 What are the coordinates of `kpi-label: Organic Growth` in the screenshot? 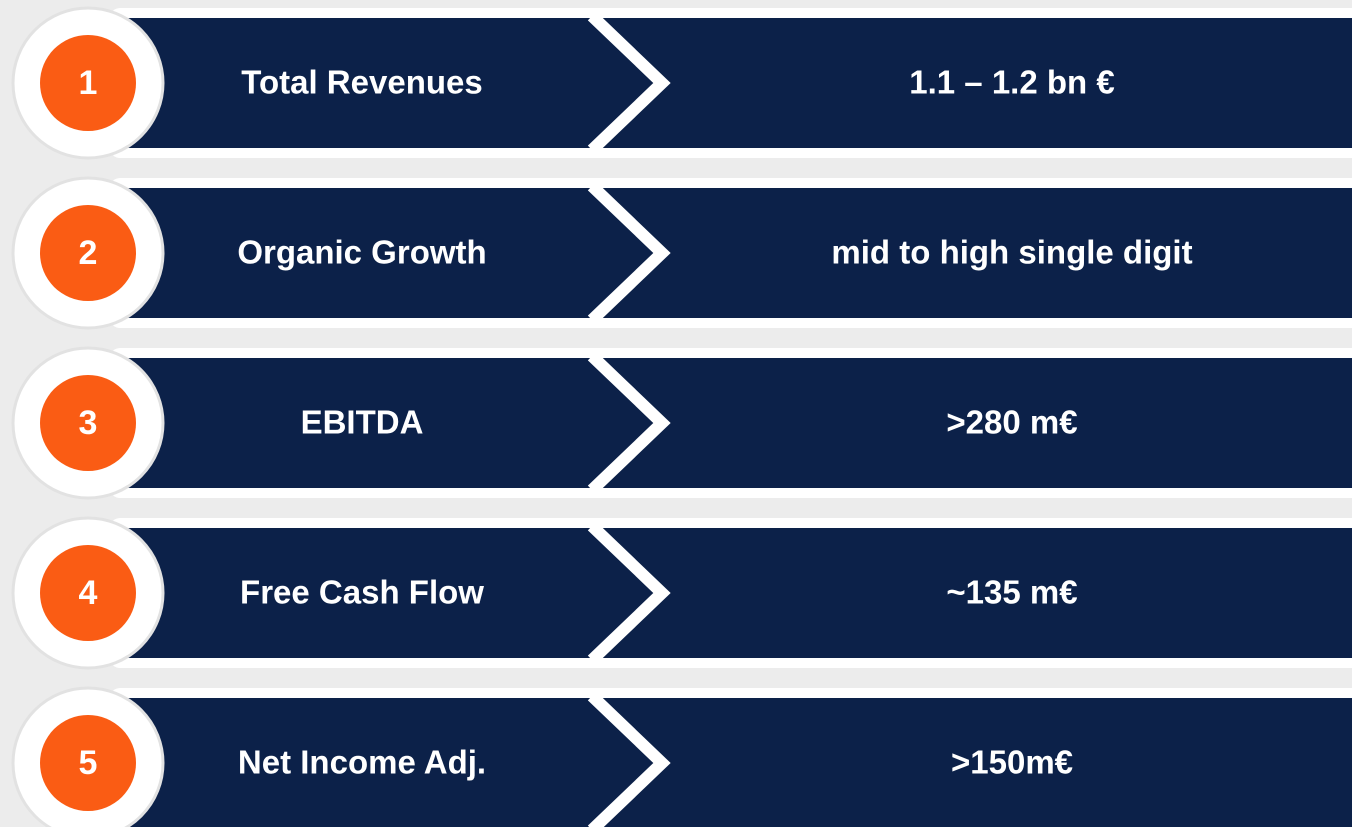 It's located at (361, 252).